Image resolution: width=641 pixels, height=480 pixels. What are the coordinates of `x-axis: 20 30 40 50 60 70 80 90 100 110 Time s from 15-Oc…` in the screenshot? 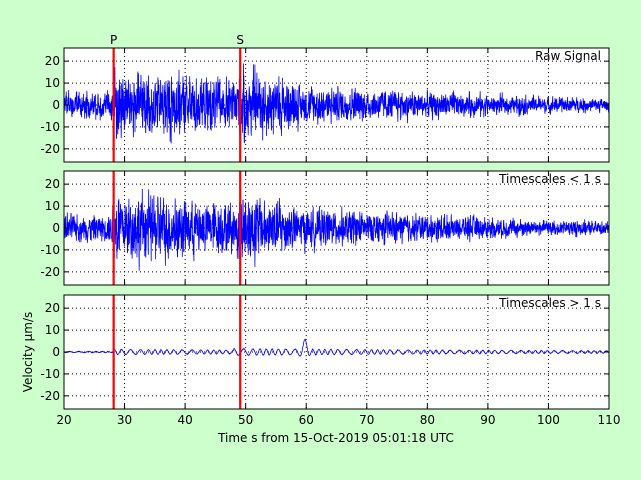 It's located at (338, 429).